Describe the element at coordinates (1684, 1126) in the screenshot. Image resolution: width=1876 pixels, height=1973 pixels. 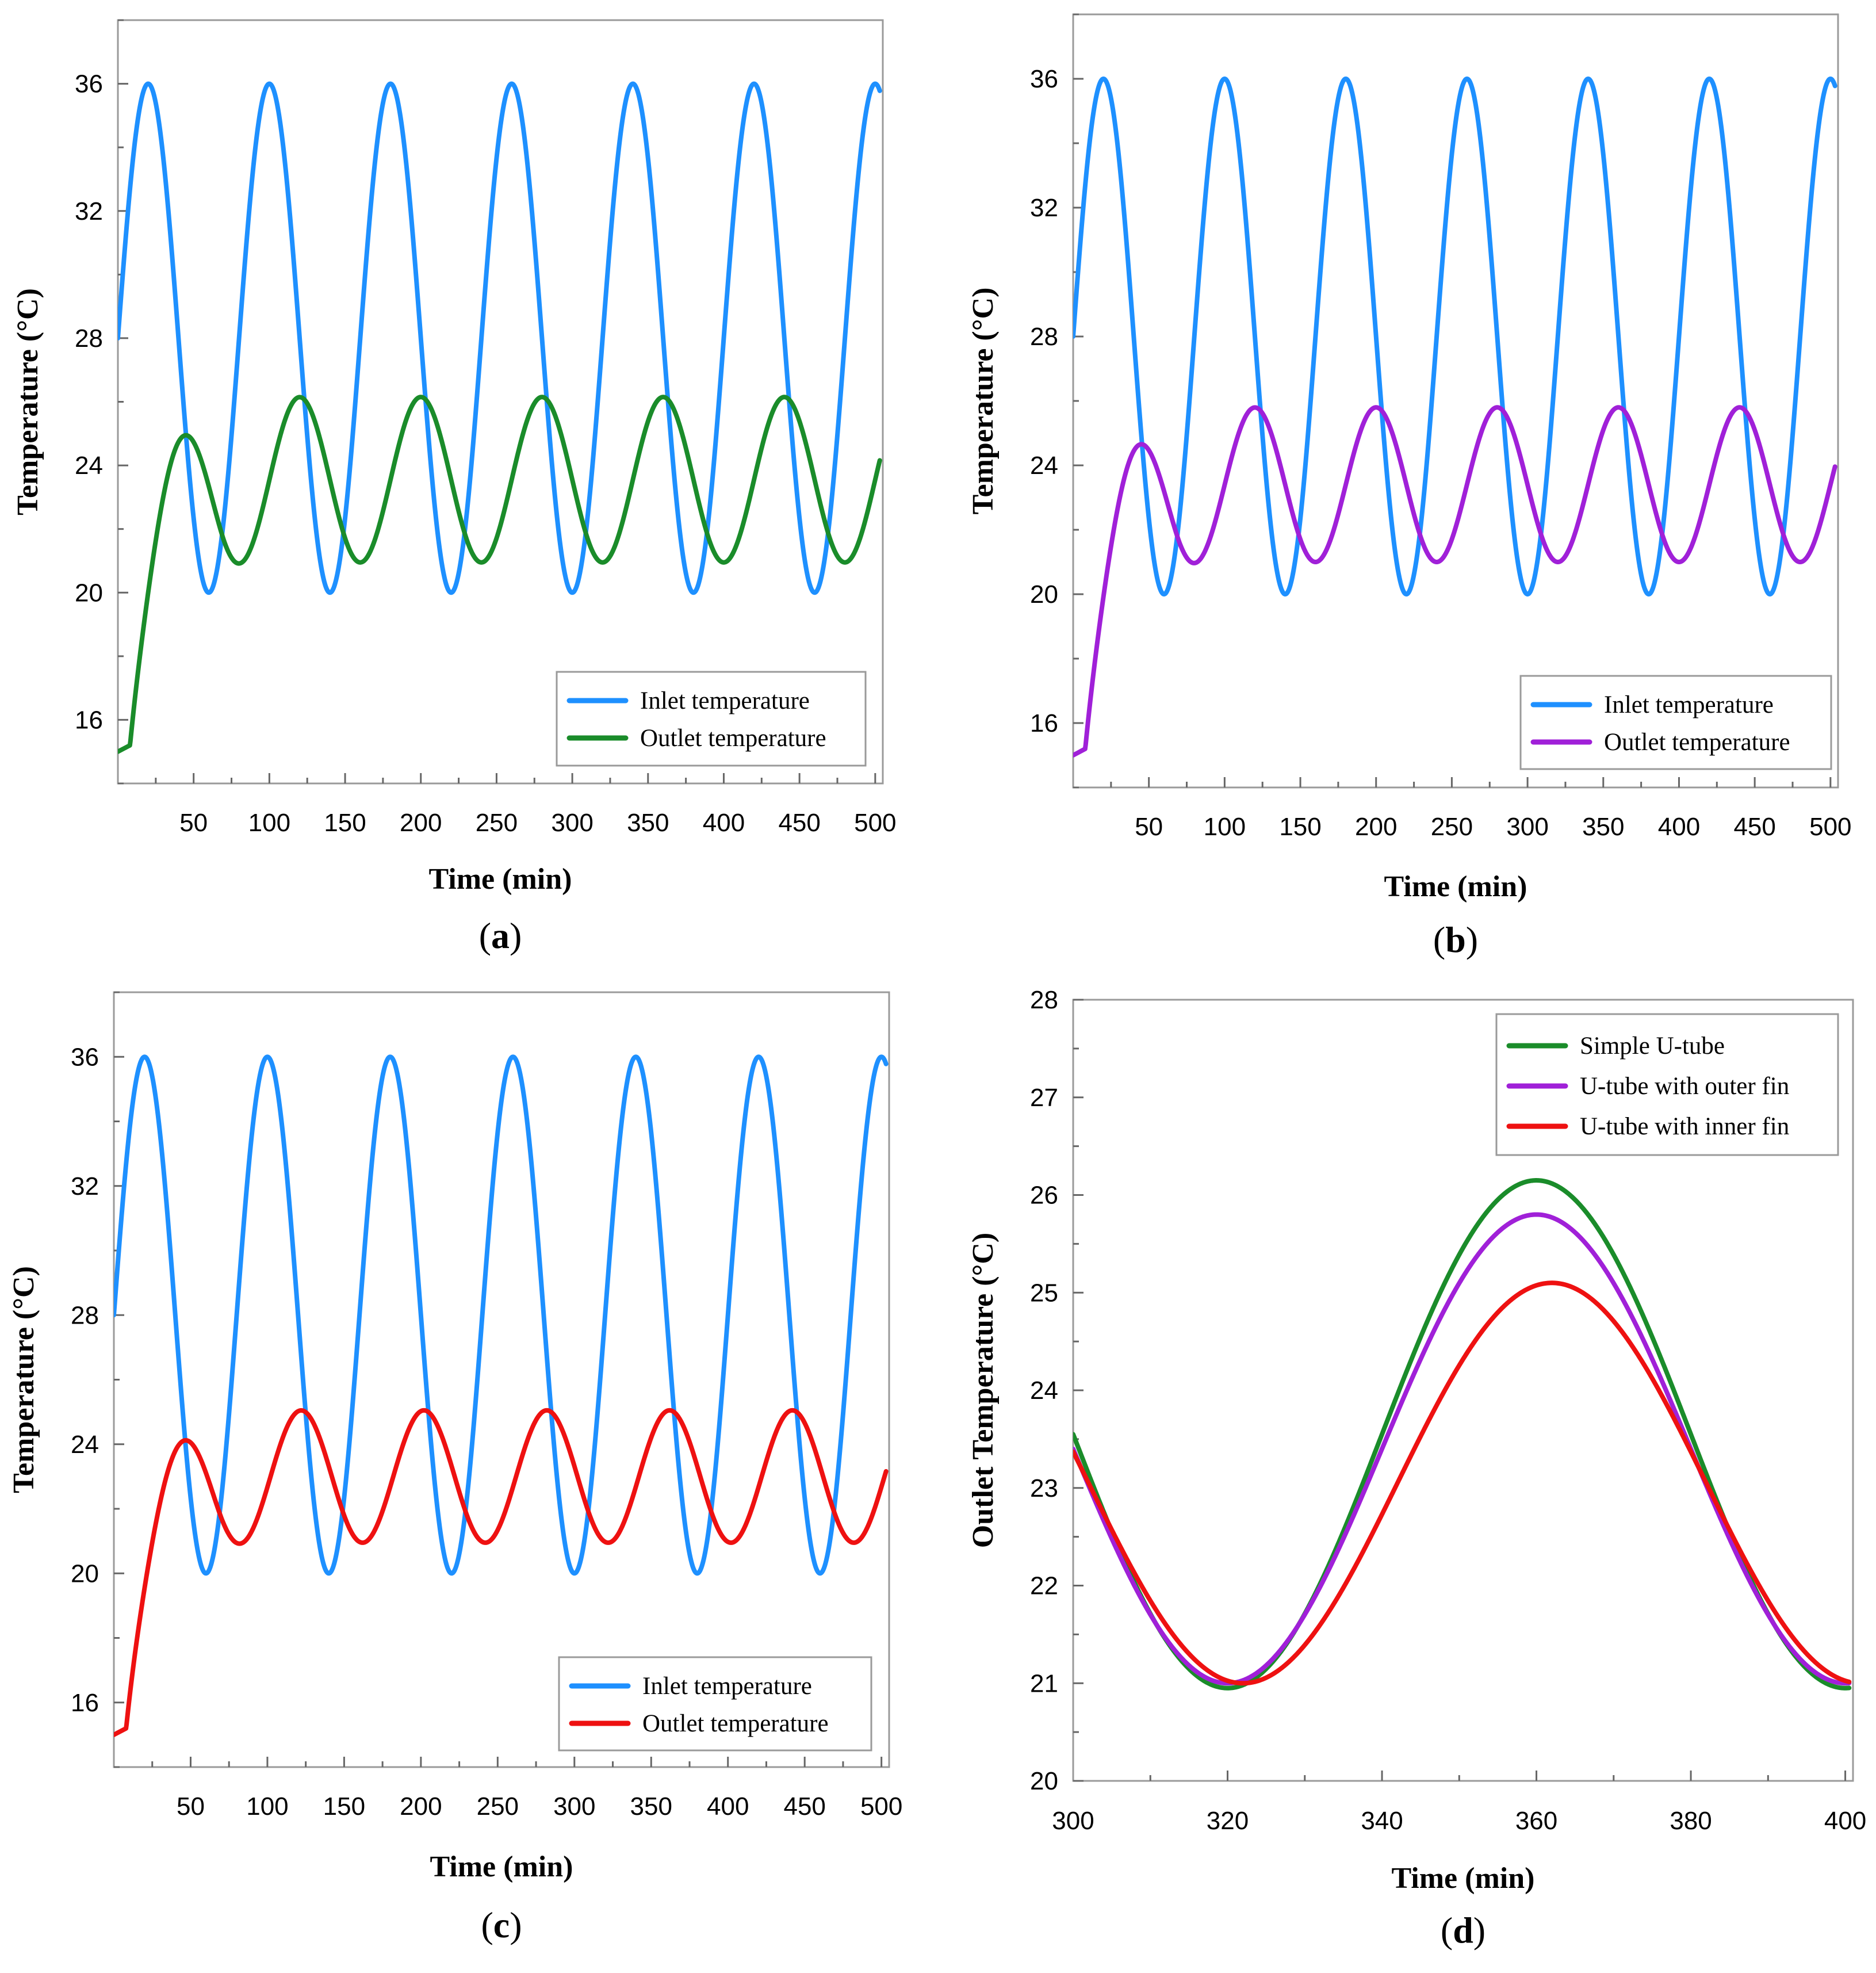
I see `legend-label: U-tube with inner fin` at that location.